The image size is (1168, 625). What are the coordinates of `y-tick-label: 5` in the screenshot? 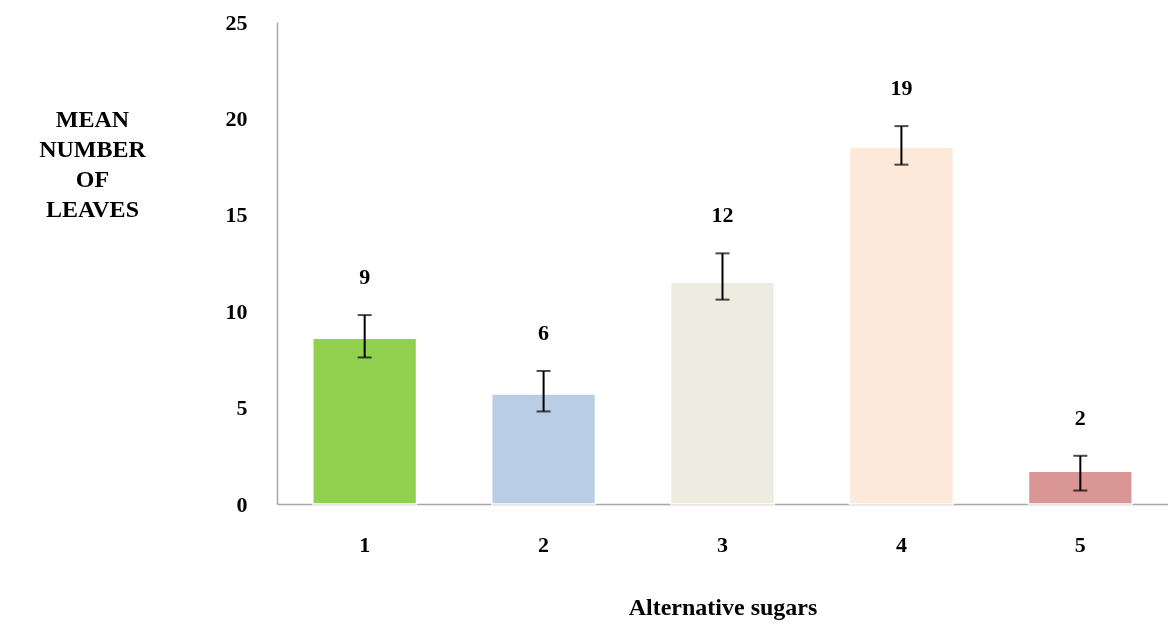 It's located at (242, 408).